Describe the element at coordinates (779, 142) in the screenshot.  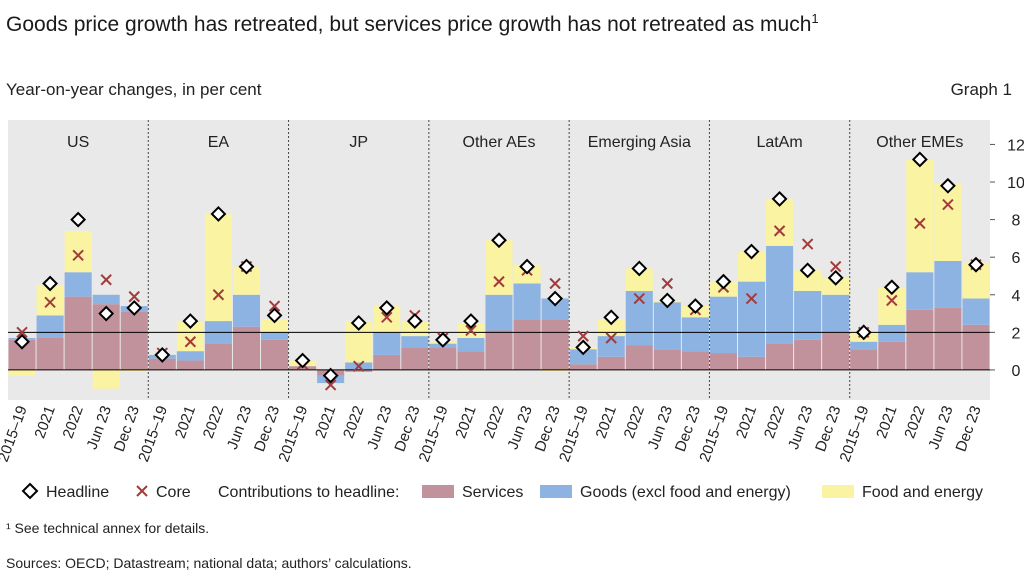
I see `group-label: LatAm` at that location.